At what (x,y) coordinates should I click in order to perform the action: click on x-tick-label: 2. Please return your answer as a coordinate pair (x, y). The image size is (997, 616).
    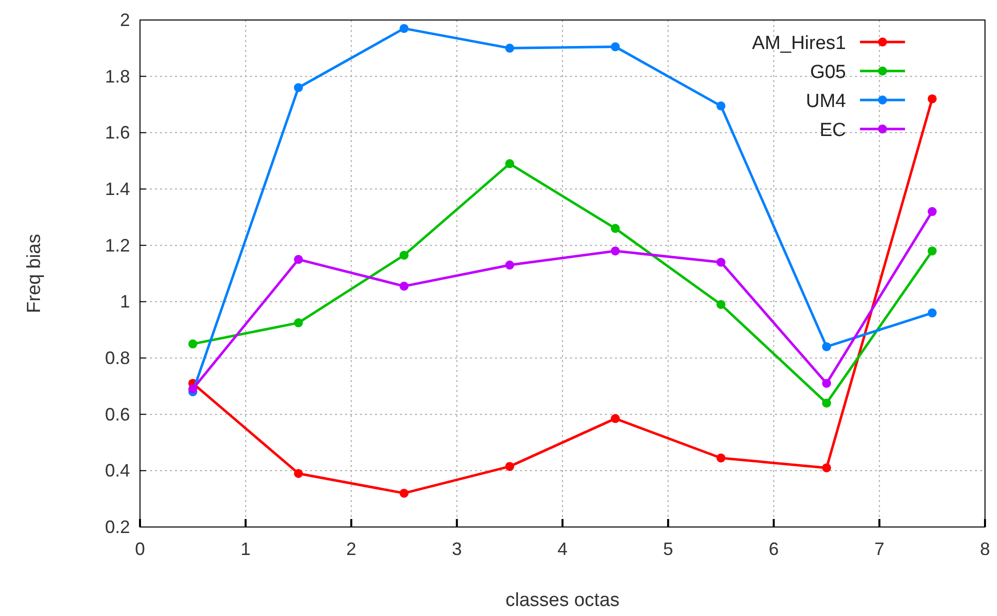
    Looking at the image, I should click on (351, 549).